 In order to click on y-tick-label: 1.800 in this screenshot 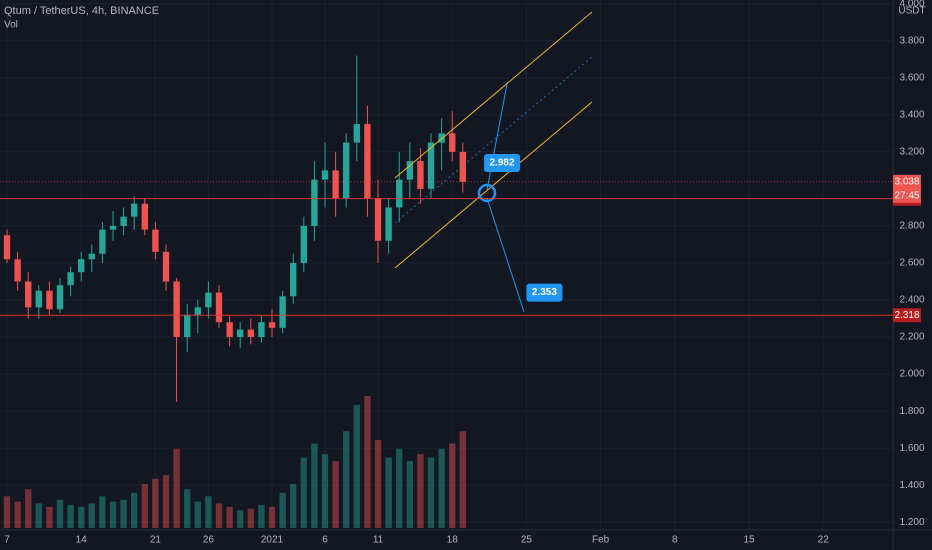, I will do `click(911, 411)`.